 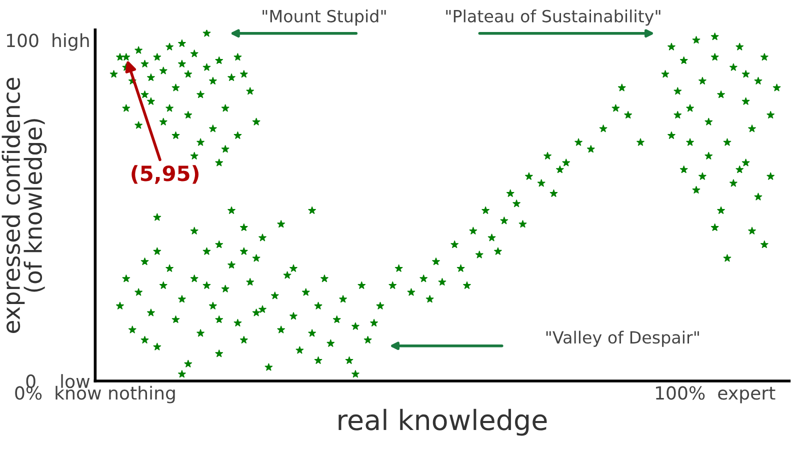 What do you see at coordinates (622, 338) in the screenshot?
I see `annotation: "Valley of Despair"` at bounding box center [622, 338].